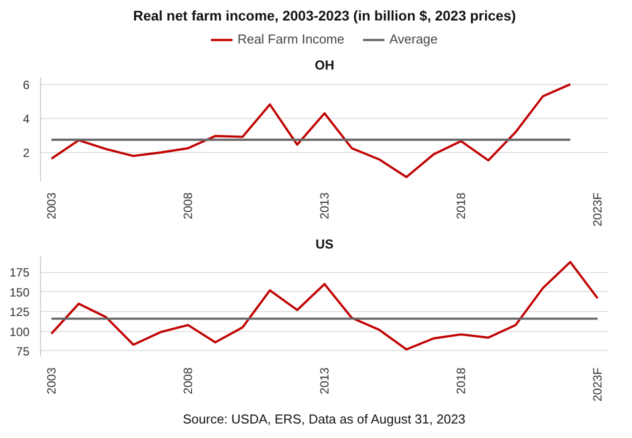 The height and width of the screenshot is (438, 632). Describe the element at coordinates (19, 331) in the screenshot. I see `y-tick-label: 100` at that location.